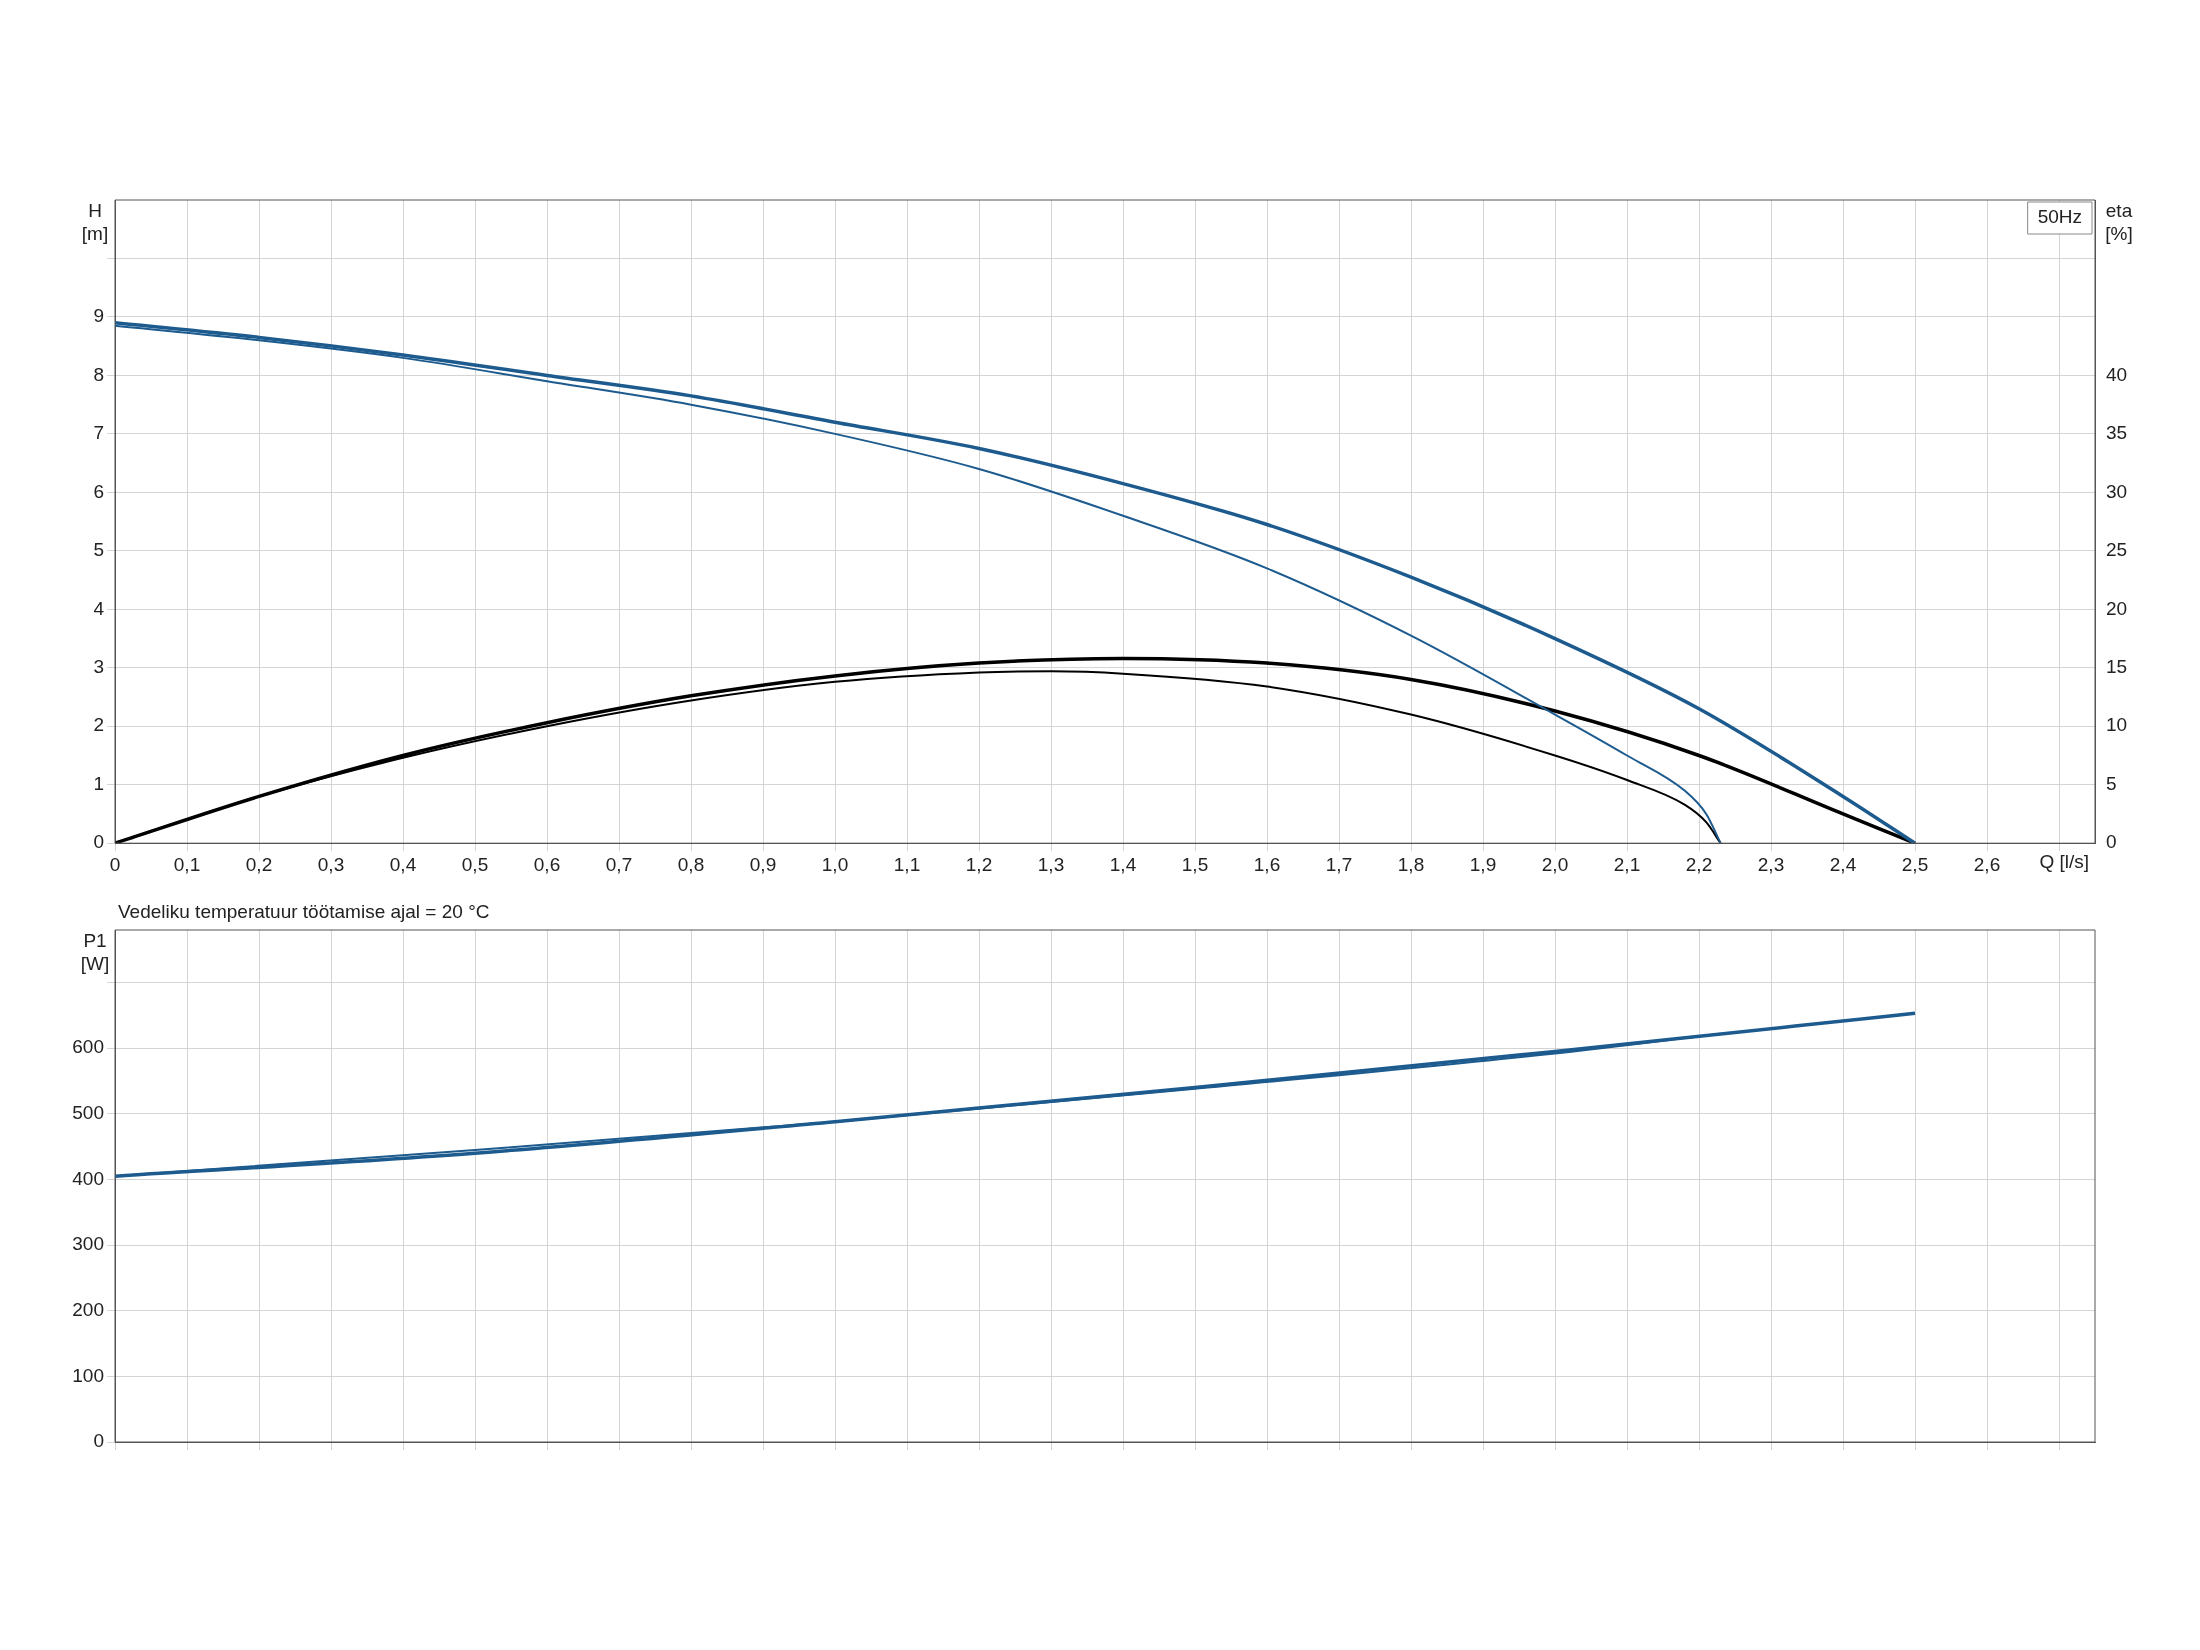 The image size is (2200, 1650). What do you see at coordinates (2111, 842) in the screenshot?
I see `y2-tick-label: 0` at bounding box center [2111, 842].